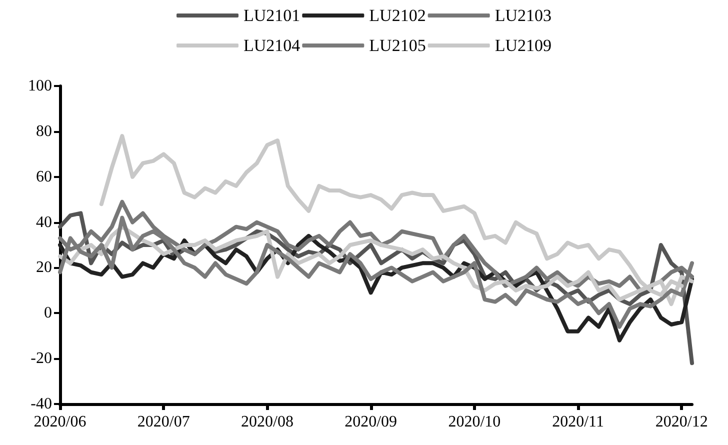 The width and height of the screenshot is (728, 445). What do you see at coordinates (267, 422) in the screenshot?
I see `x-tick-label: 2020/08` at bounding box center [267, 422].